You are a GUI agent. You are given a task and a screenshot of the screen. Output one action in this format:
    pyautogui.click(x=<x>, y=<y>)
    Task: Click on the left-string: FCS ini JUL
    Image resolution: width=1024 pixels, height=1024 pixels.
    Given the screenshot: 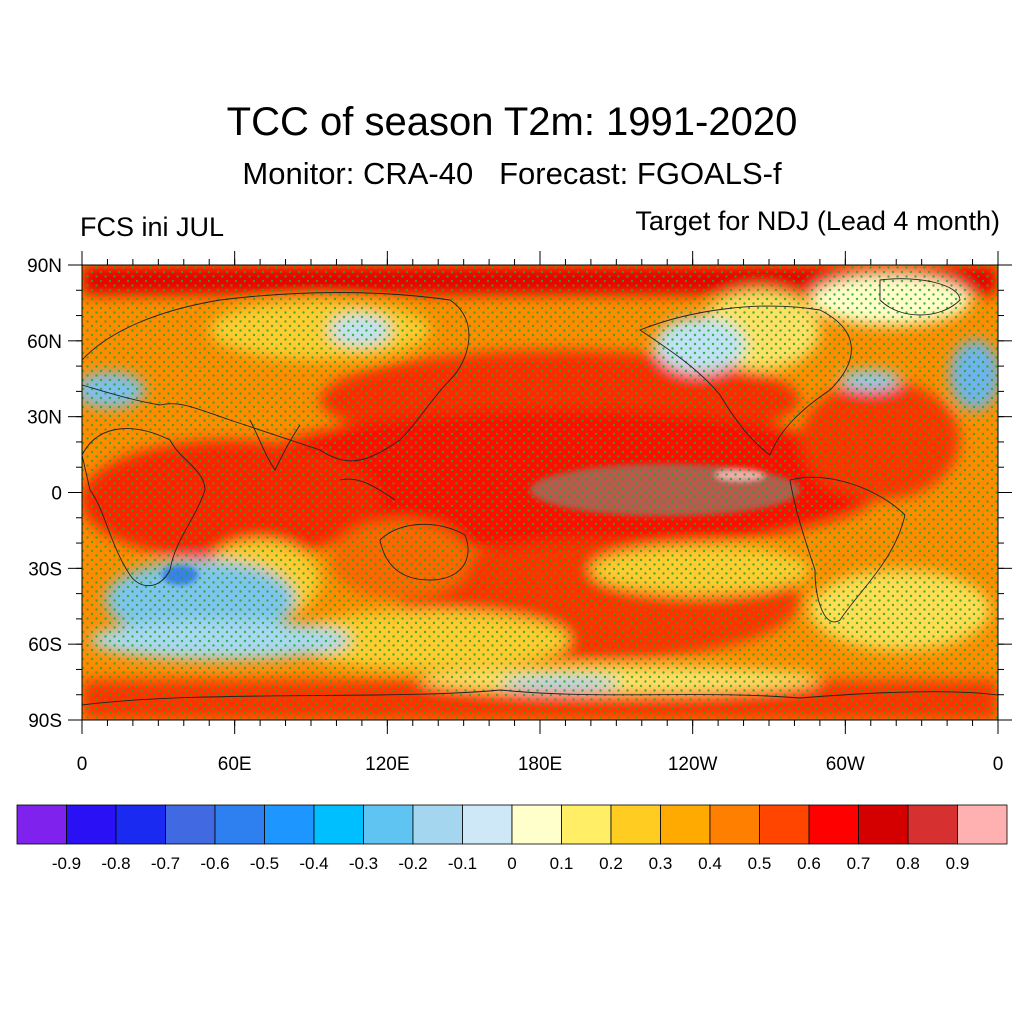 What is the action you would take?
    pyautogui.click(x=152, y=227)
    